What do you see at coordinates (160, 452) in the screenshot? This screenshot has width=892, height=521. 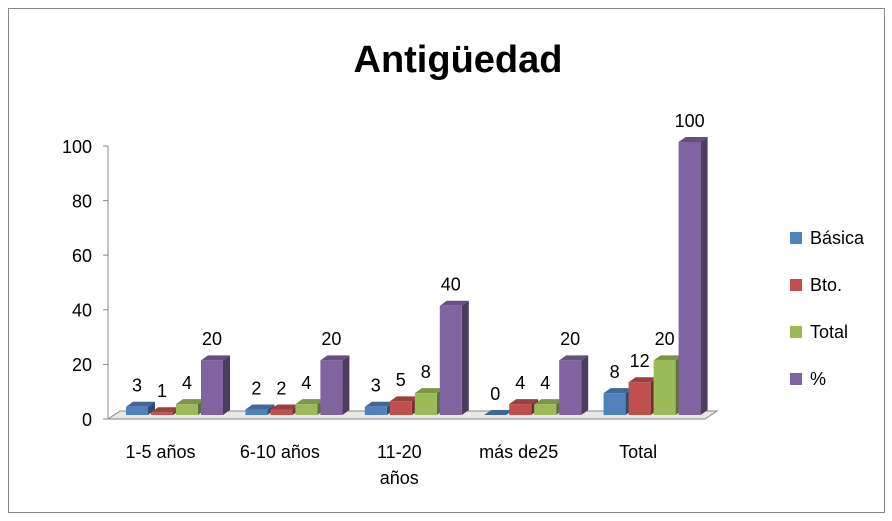 I see `x-tick-label: 1-5 años` at bounding box center [160, 452].